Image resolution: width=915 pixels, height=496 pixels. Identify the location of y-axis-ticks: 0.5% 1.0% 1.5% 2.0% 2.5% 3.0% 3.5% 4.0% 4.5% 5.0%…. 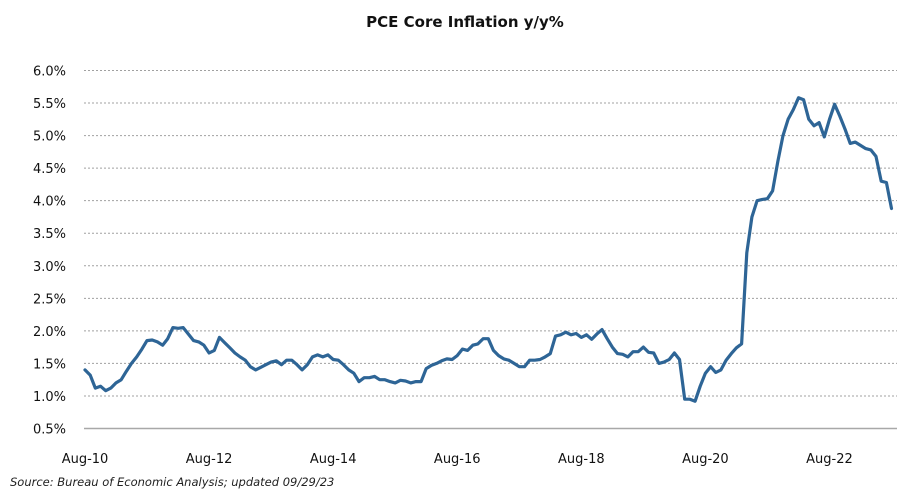
(49, 251).